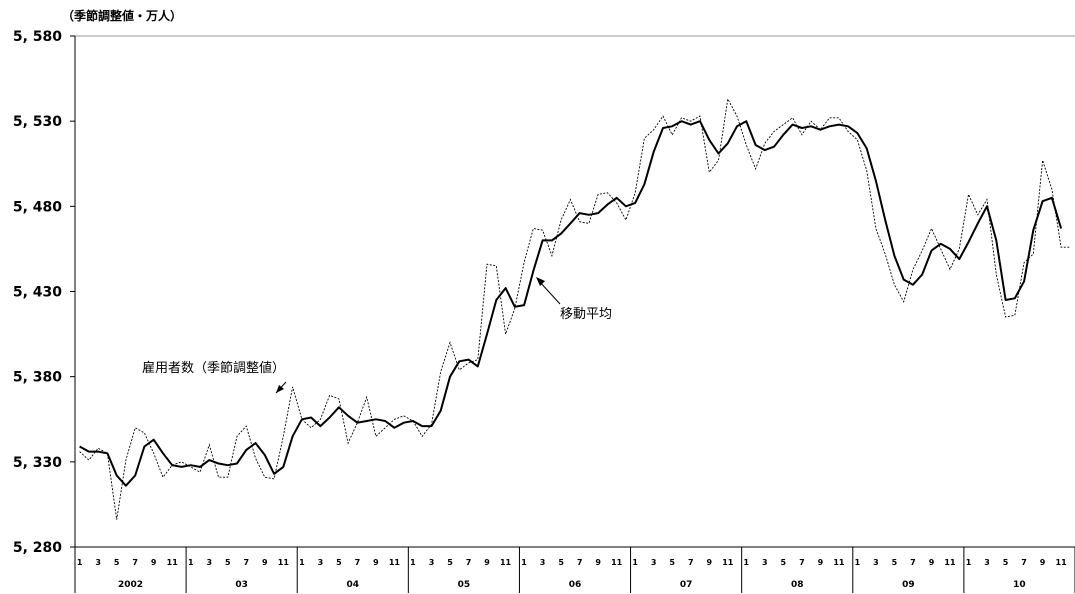 Image resolution: width=1075 pixels, height=594 pixels. I want to click on y-tick-label: 5, 480, so click(37, 207).